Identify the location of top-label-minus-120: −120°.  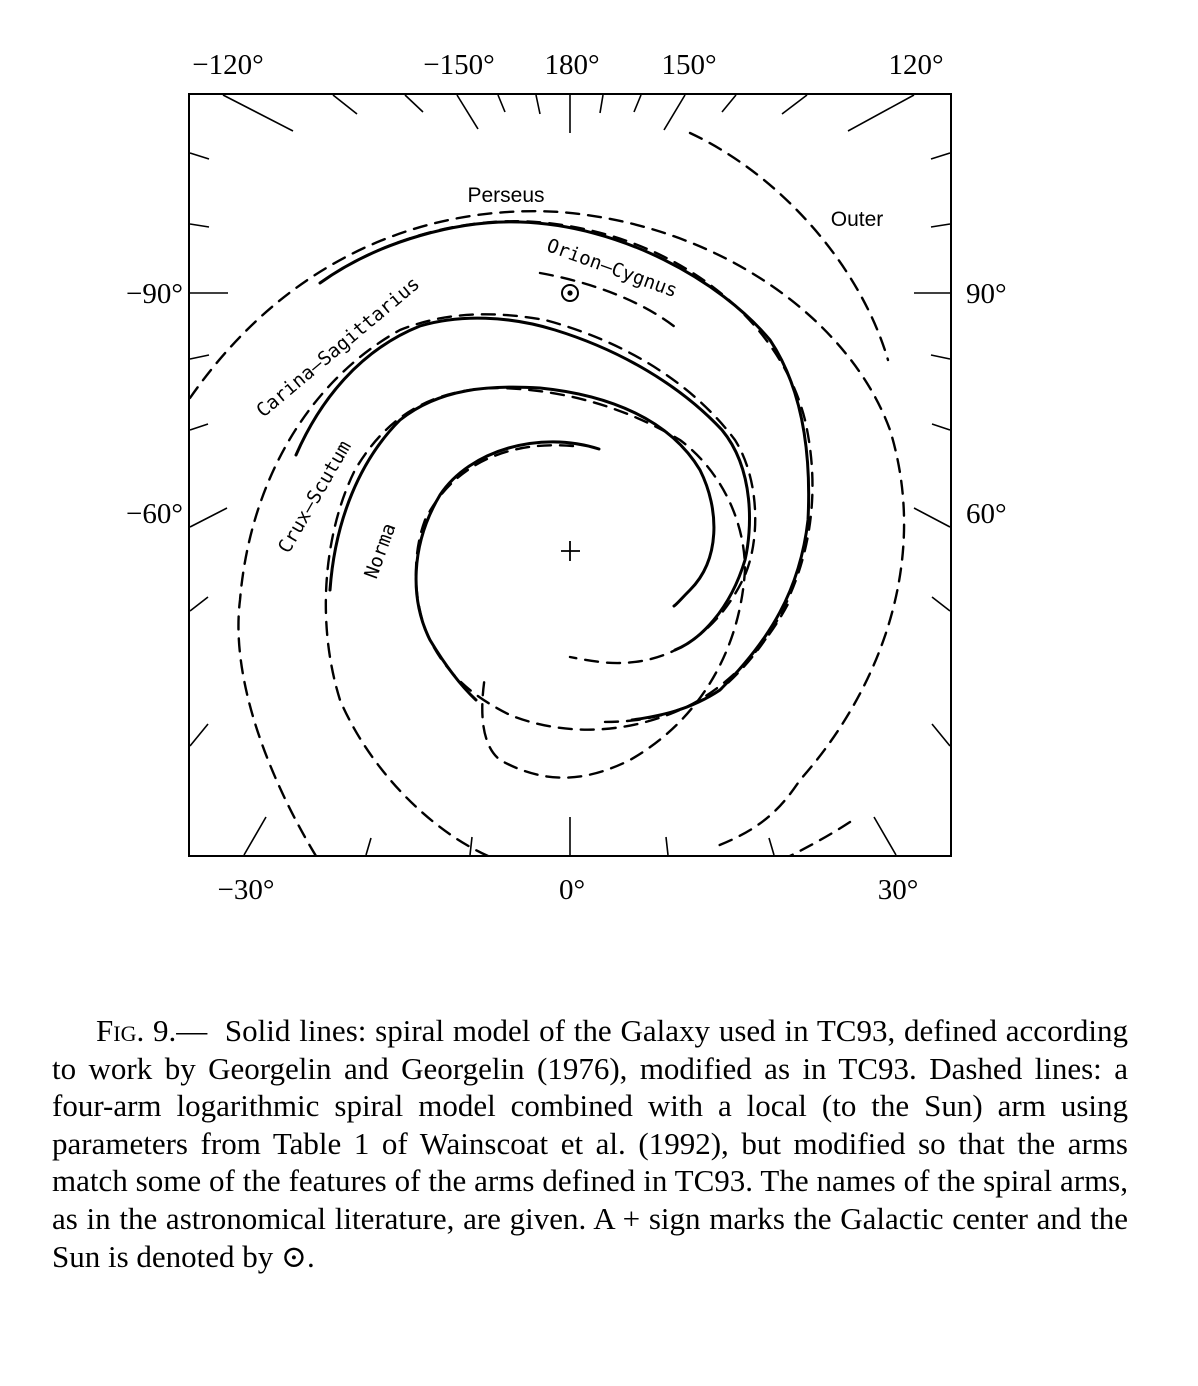
(227, 65).